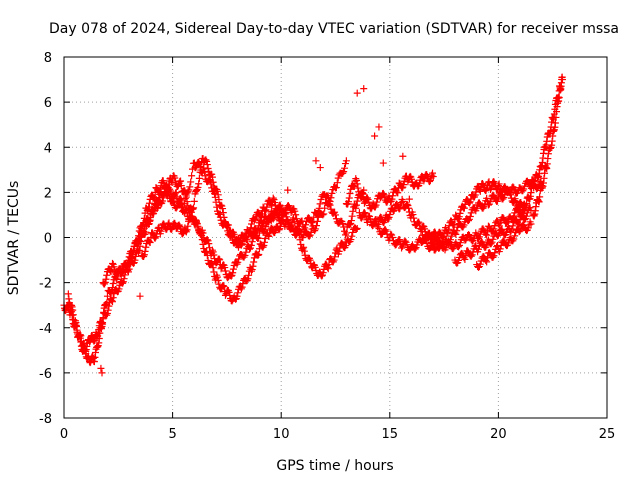 The image size is (640, 480). Describe the element at coordinates (334, 466) in the screenshot. I see `x-axis-label: GPS time / hours` at that location.